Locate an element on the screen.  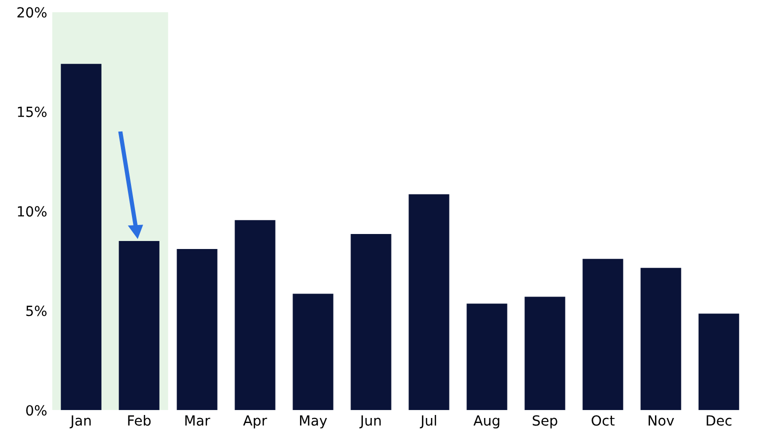
y-tick-label: 20% is located at coordinates (32, 12).